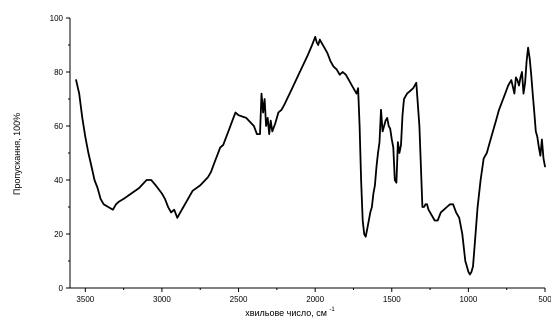 This screenshot has width=551, height=323. What do you see at coordinates (57, 18) in the screenshot?
I see `y-tick-label: 100` at bounding box center [57, 18].